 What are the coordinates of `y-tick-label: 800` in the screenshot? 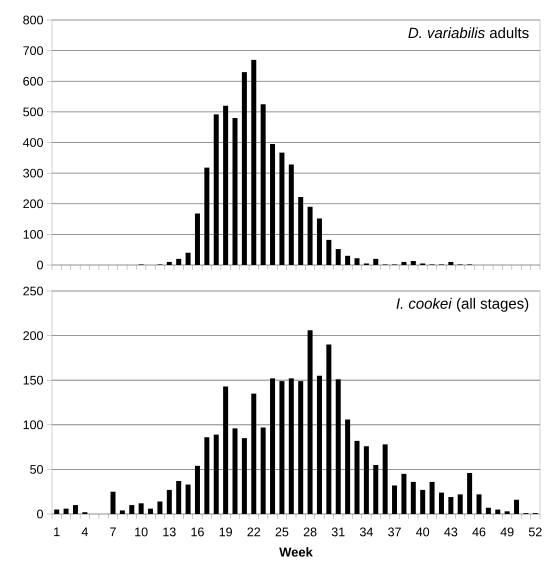 It's located at (33, 20).